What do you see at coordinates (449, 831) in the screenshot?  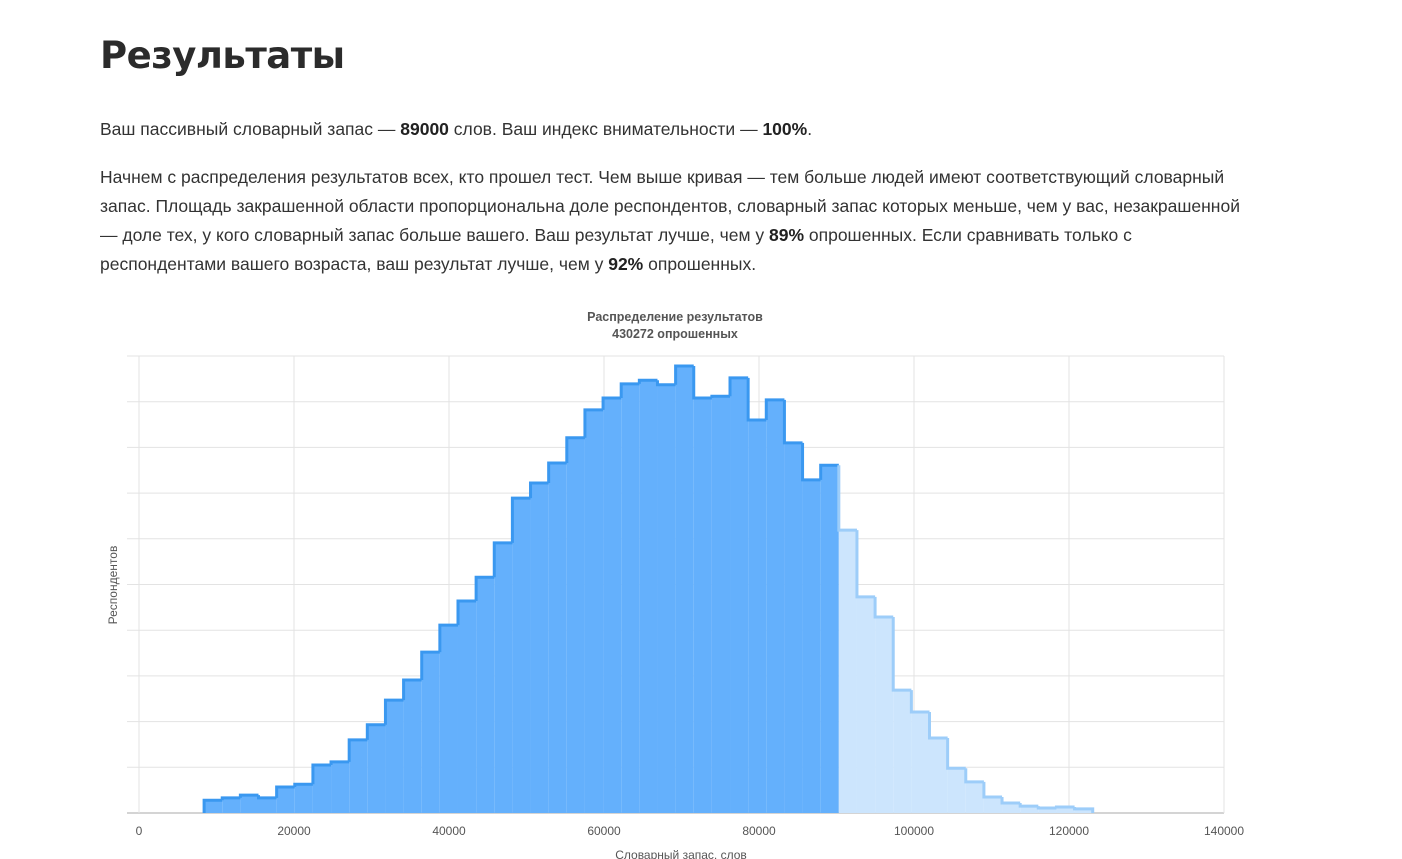 I see `x-tick-label: 40000` at bounding box center [449, 831].